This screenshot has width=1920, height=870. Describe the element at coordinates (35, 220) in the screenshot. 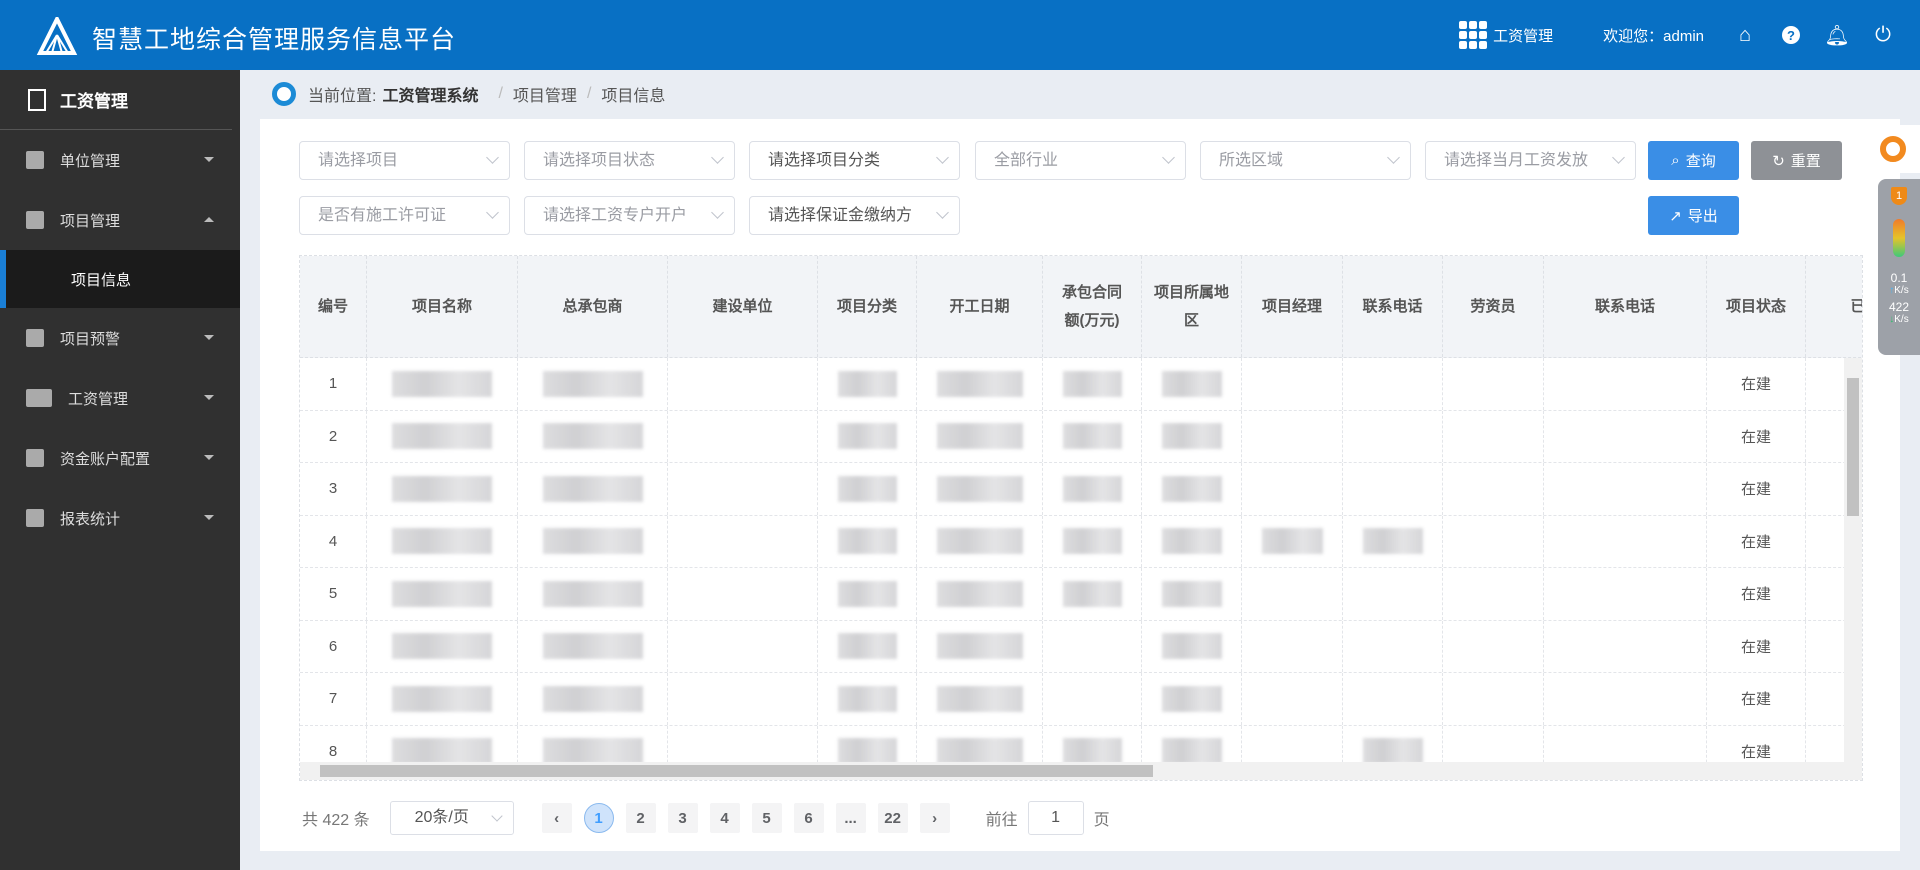

I see `box-icon` at that location.